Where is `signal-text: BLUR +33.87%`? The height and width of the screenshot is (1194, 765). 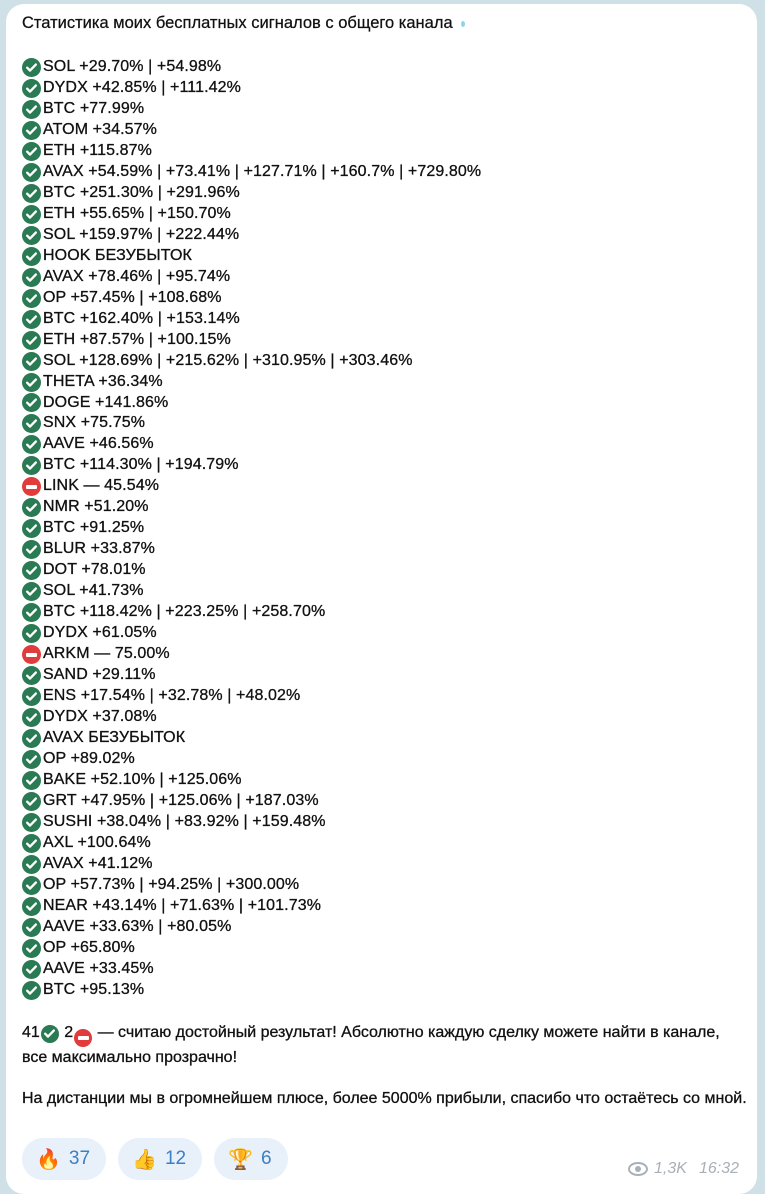
signal-text: BLUR +33.87% is located at coordinates (99, 549).